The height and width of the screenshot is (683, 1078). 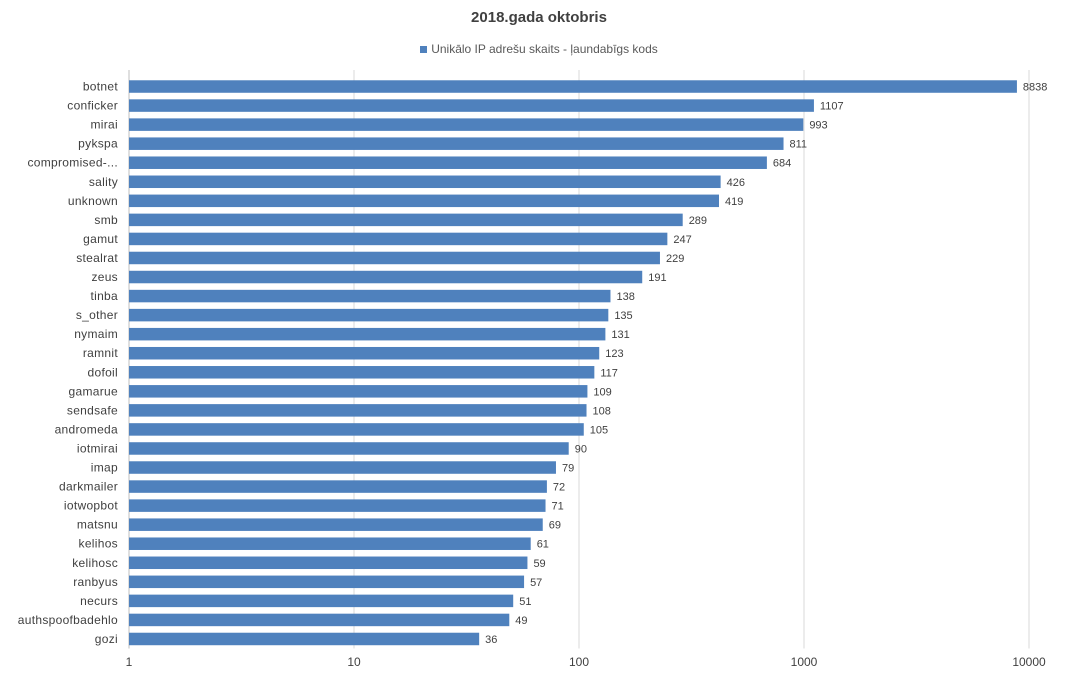 What do you see at coordinates (99, 601) in the screenshot?
I see `category-label: necurs` at bounding box center [99, 601].